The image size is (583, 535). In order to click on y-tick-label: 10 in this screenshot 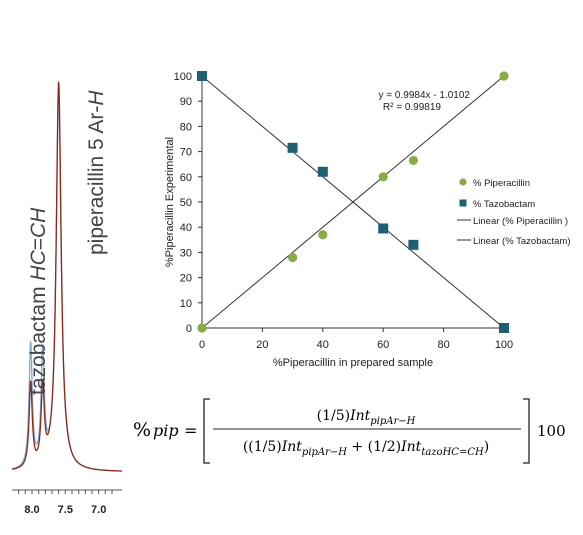, I will do `click(186, 304)`.